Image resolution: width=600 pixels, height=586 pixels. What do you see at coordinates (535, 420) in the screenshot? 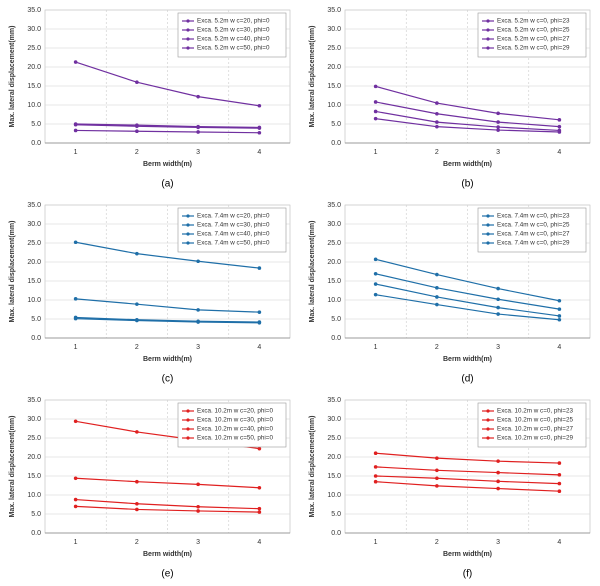
I see `legend-label: Exca. 10.2m w c=0, phi=25` at bounding box center [535, 420].